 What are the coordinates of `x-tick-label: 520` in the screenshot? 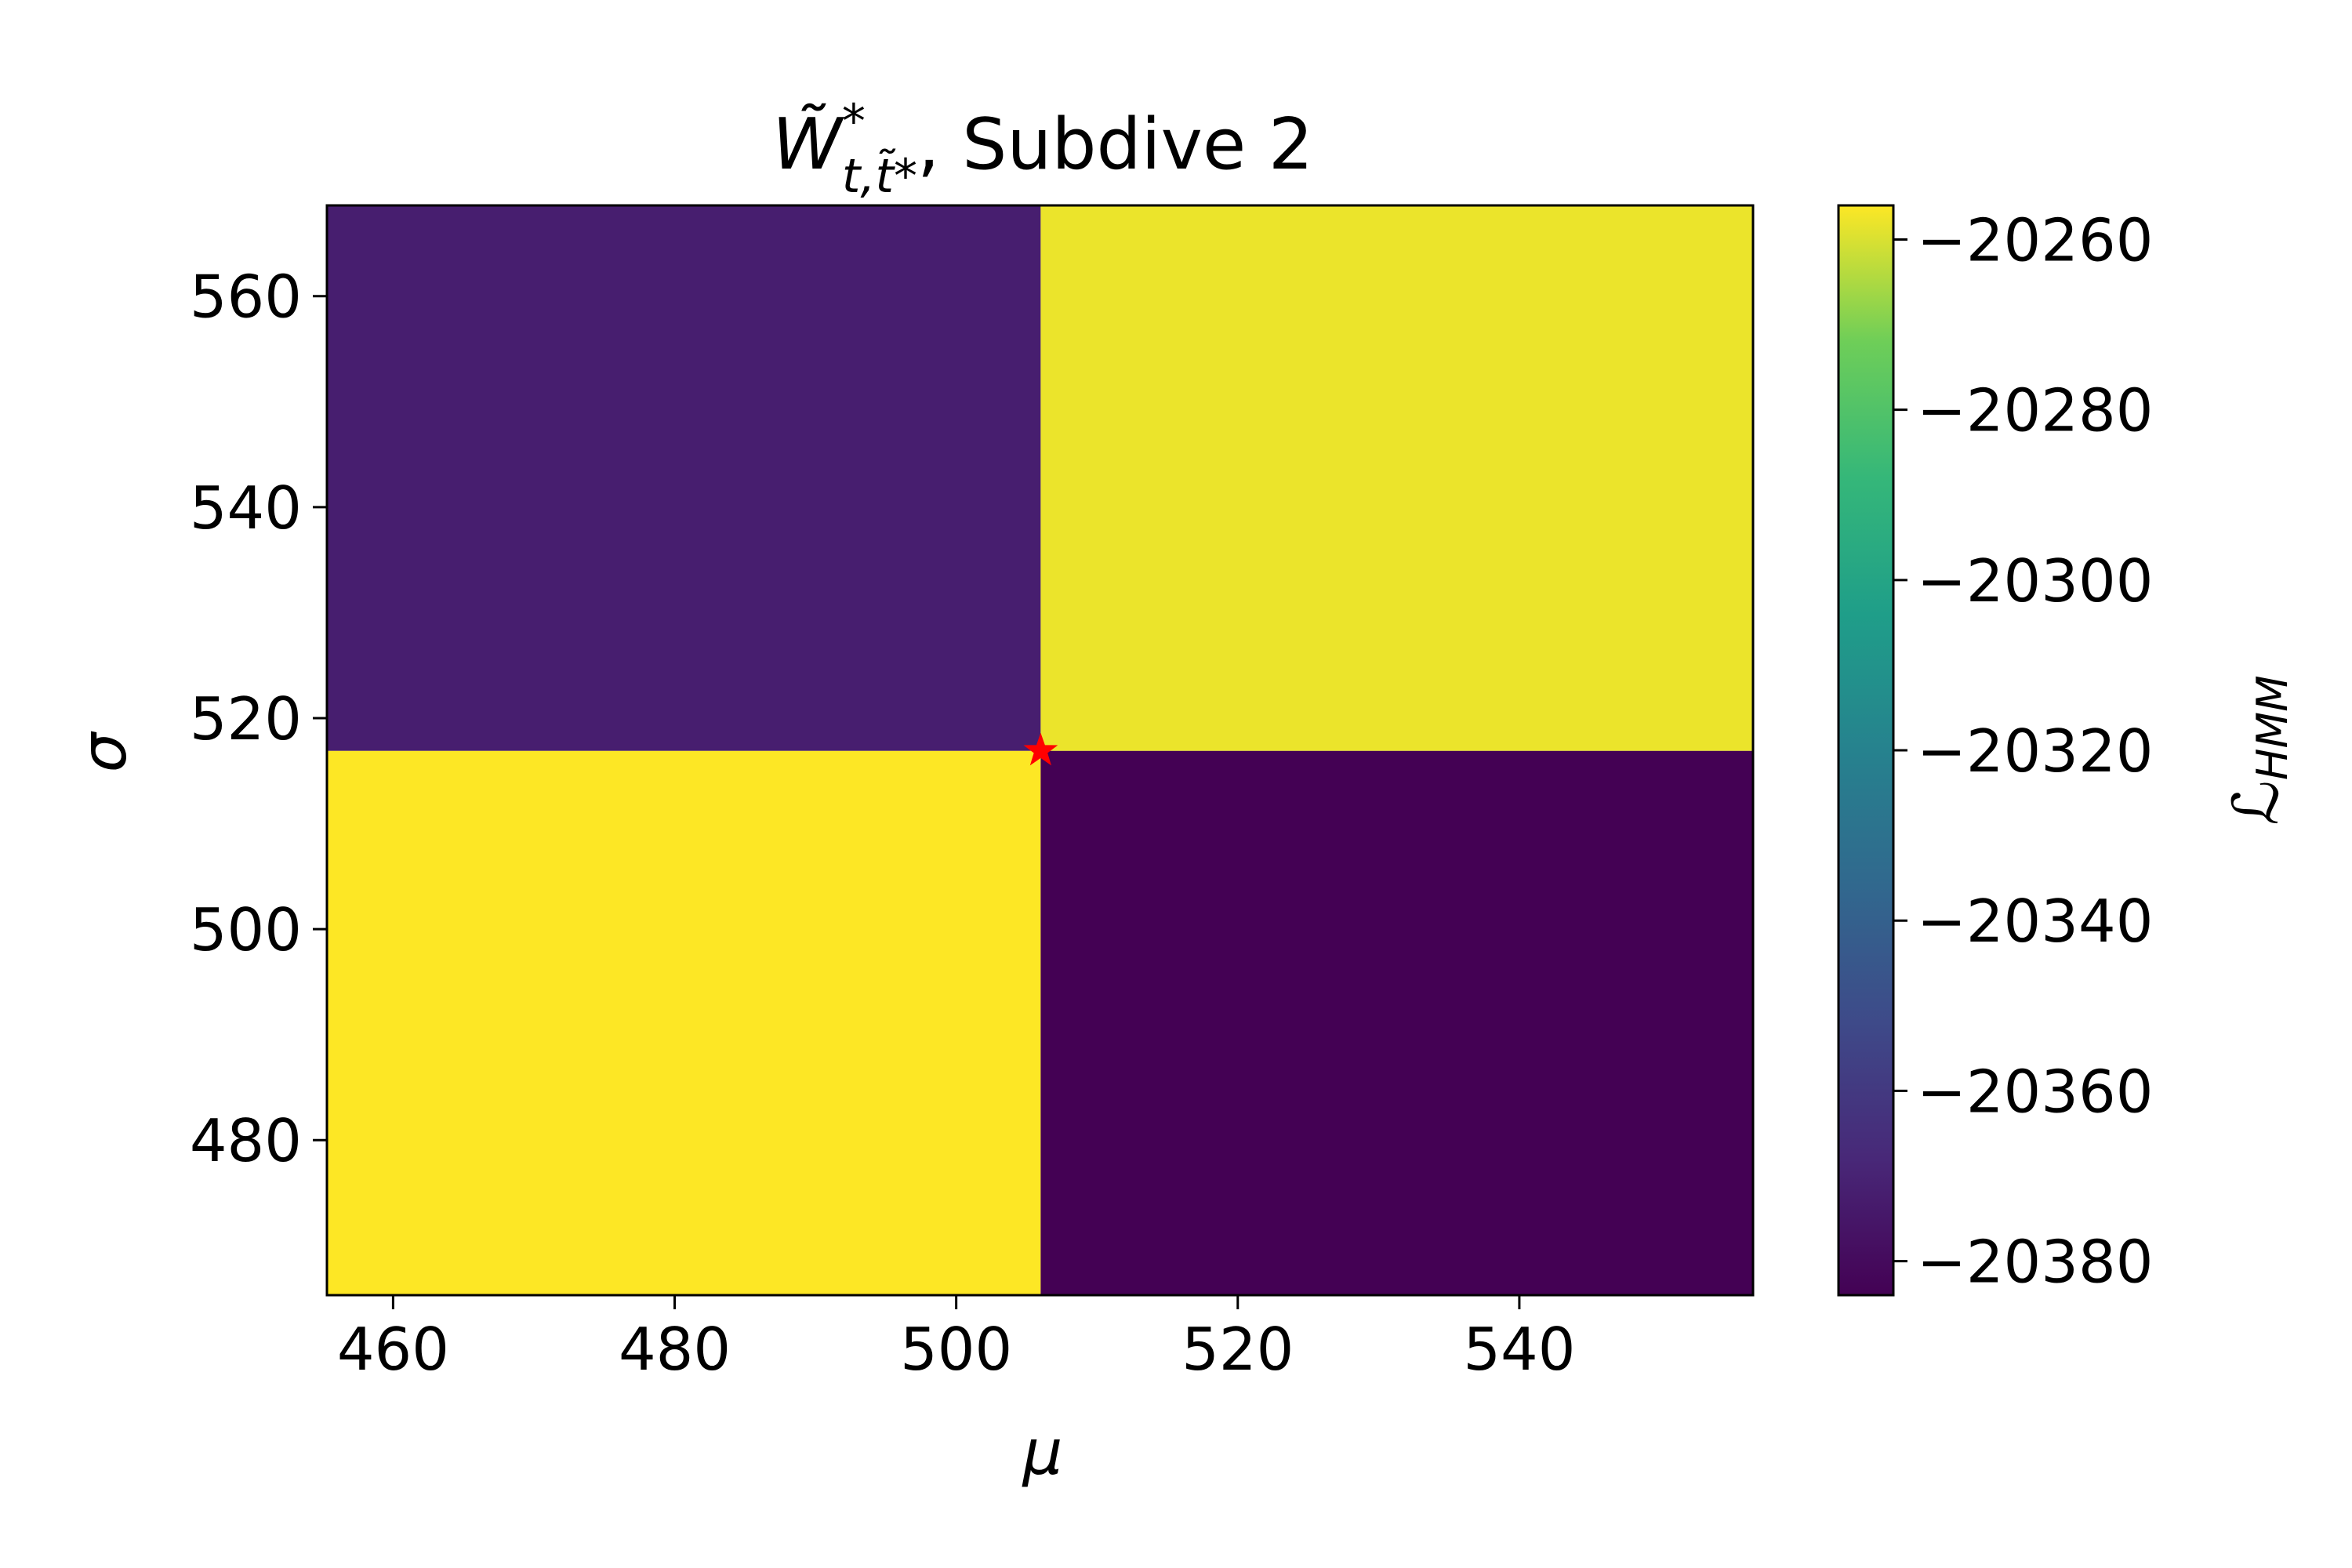 It's located at (1237, 1349).